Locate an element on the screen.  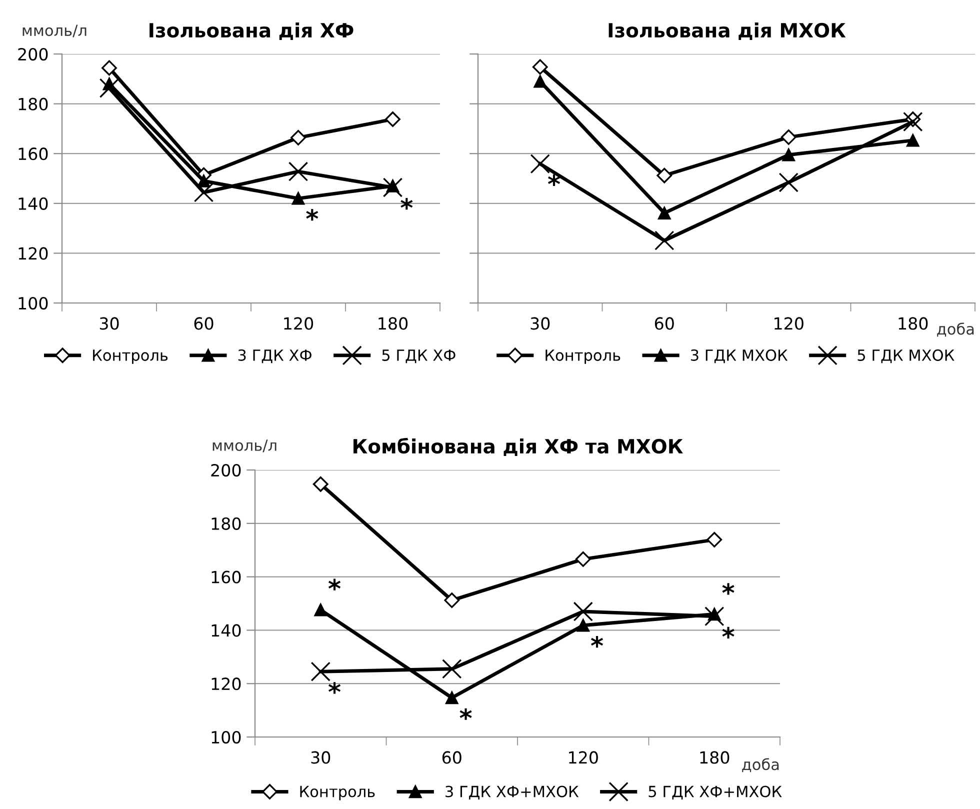
legend-label: 5 ГДК МХОК is located at coordinates (906, 356).